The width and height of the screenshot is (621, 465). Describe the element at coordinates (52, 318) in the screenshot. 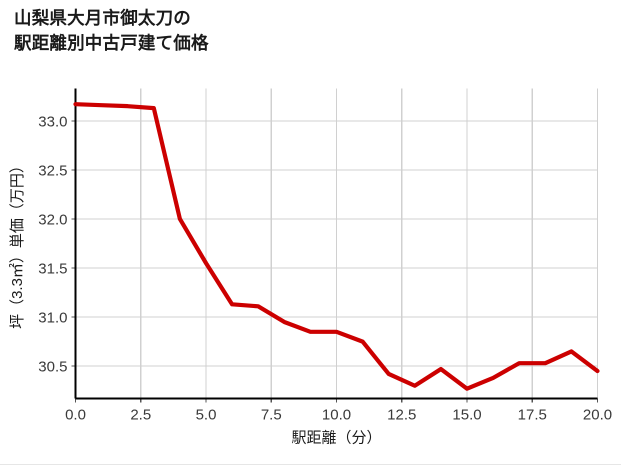

I see `y-tick-label: 31.0` at that location.